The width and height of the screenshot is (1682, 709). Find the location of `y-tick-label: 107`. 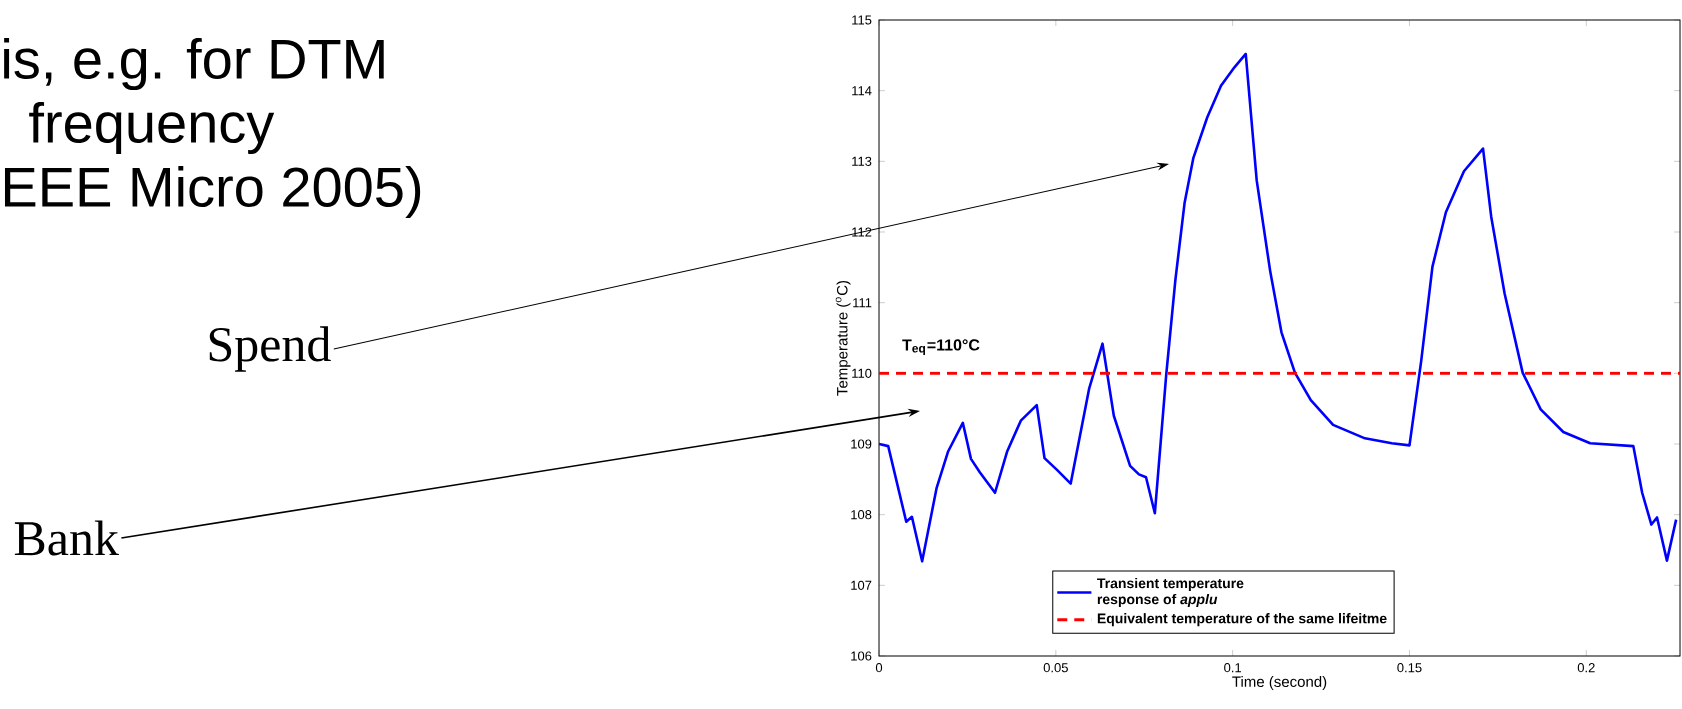

y-tick-label: 107 is located at coordinates (861, 585).